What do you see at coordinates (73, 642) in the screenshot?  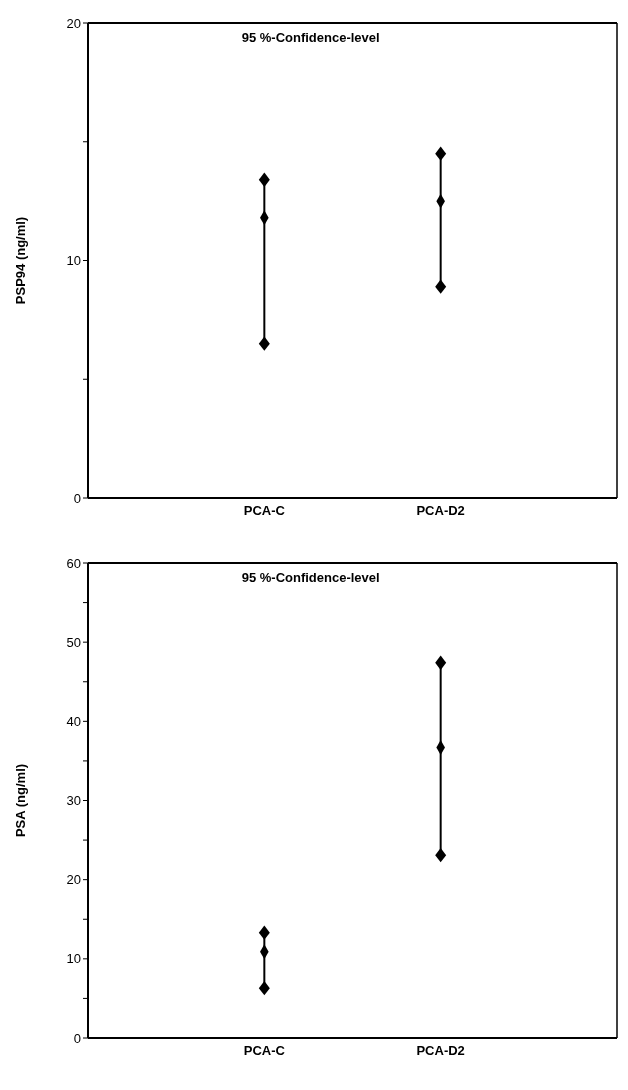 I see `y-tick-label: 50` at bounding box center [73, 642].